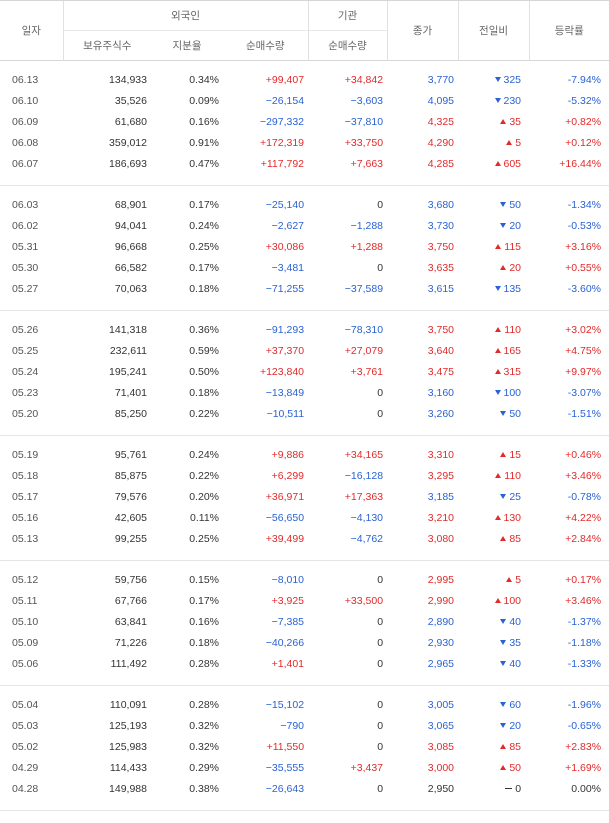 This screenshot has width=609, height=823. I want to click on cell-holdings: 195,241, so click(128, 371).